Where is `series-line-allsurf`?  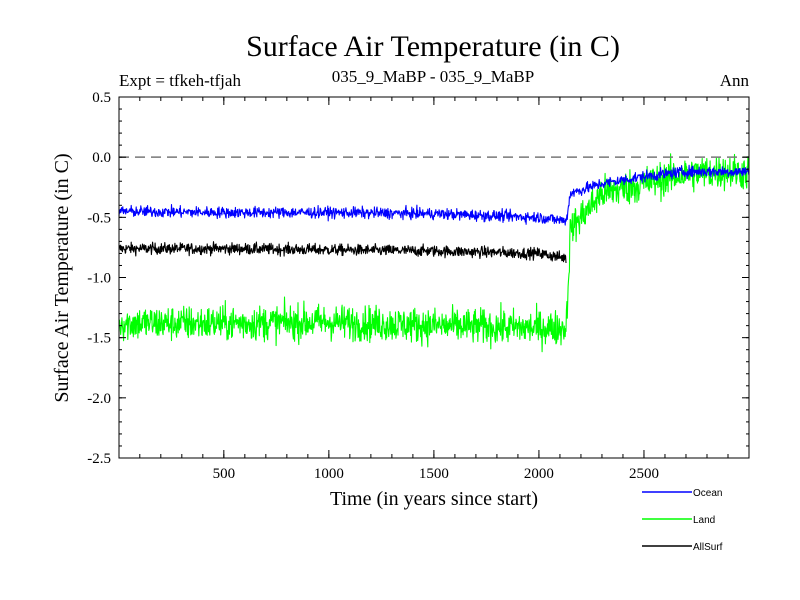 series-line-allsurf is located at coordinates (342, 252).